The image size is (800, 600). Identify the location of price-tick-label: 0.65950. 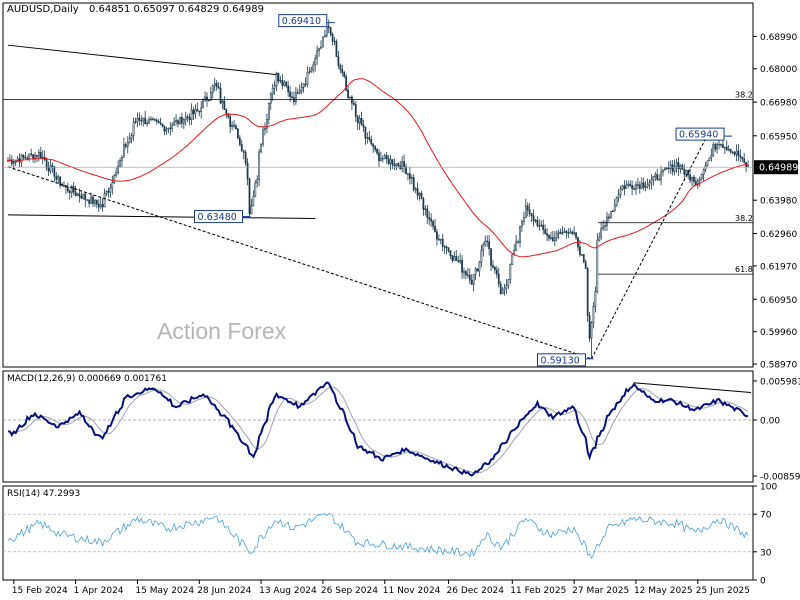
(778, 137).